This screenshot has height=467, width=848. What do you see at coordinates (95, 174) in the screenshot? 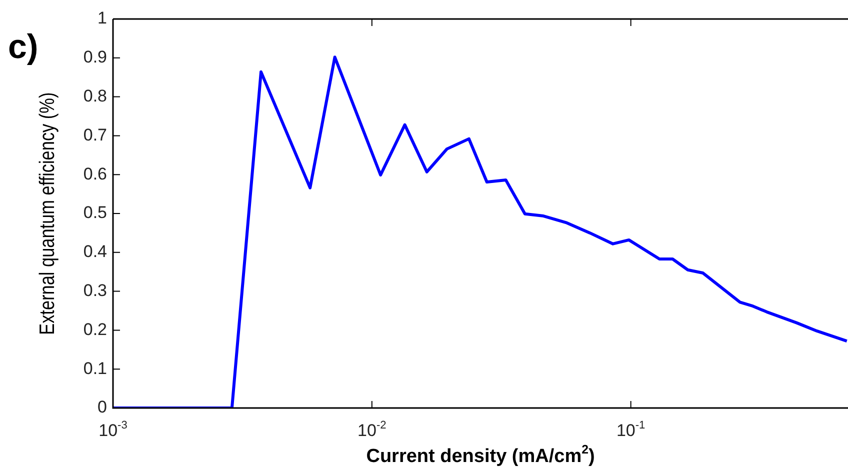
I see `y-tick-label: 0.6` at bounding box center [95, 174].